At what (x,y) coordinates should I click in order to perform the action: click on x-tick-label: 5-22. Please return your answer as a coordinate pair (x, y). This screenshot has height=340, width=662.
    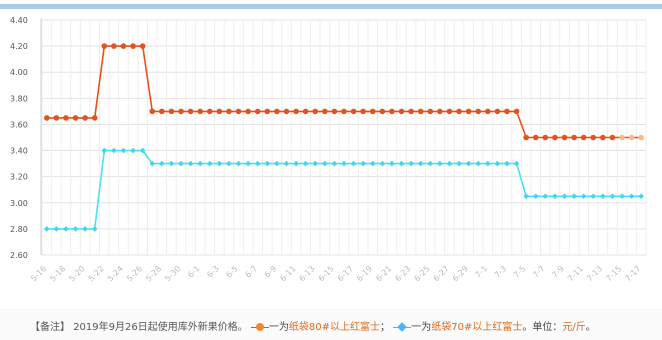
    Looking at the image, I should click on (96, 273).